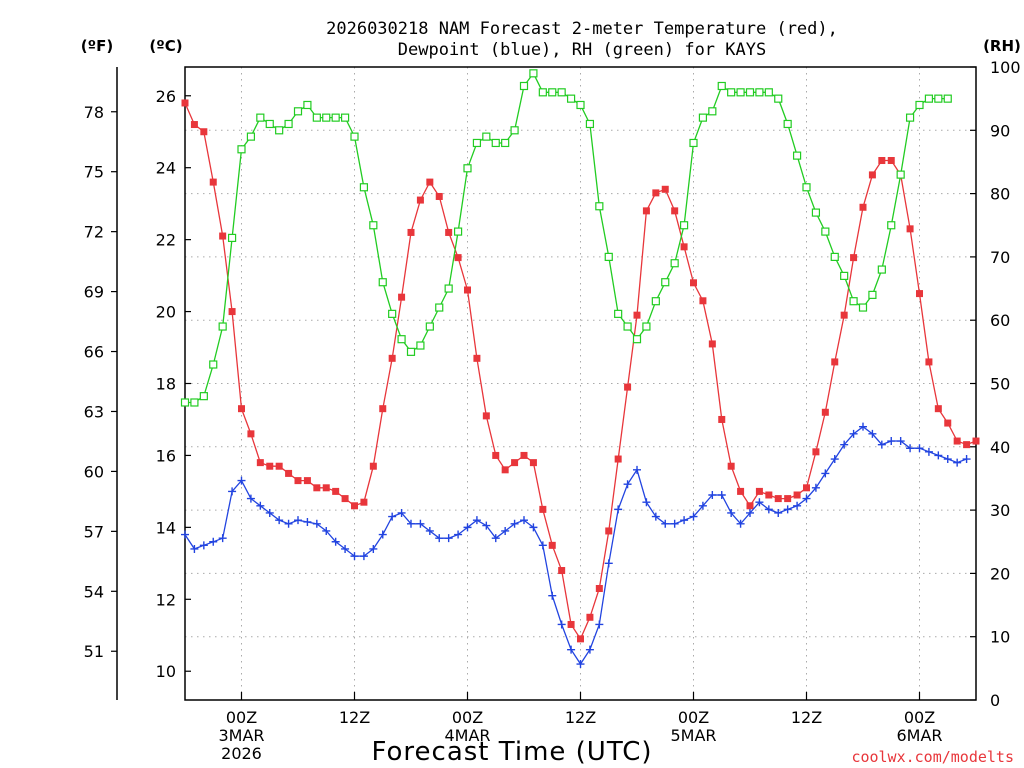 The width and height of the screenshot is (1024, 768). What do you see at coordinates (1002, 46) in the screenshot?
I see `rh-unit-label: (RH)` at bounding box center [1002, 46].